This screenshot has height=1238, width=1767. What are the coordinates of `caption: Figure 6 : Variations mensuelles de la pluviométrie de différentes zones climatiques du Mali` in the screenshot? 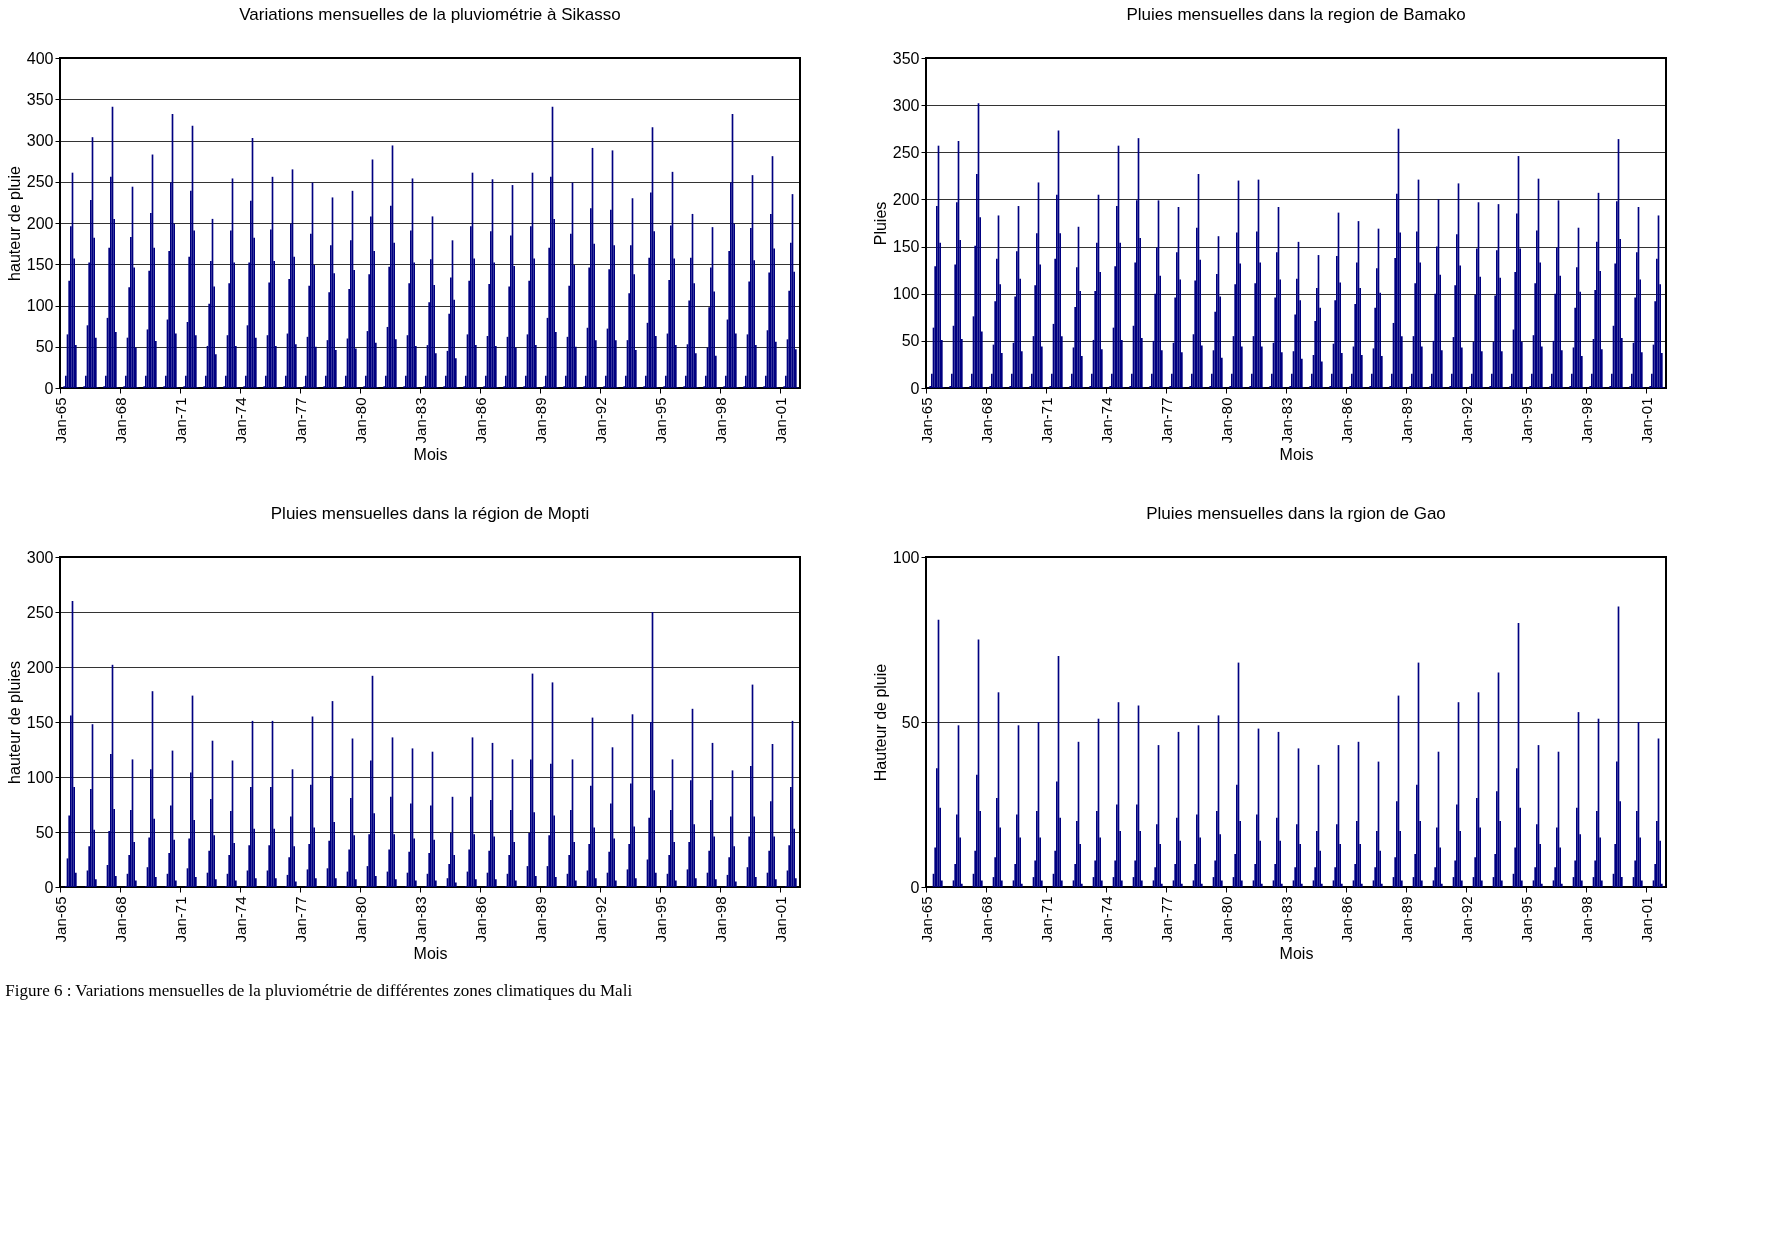 It's located at (319, 990).